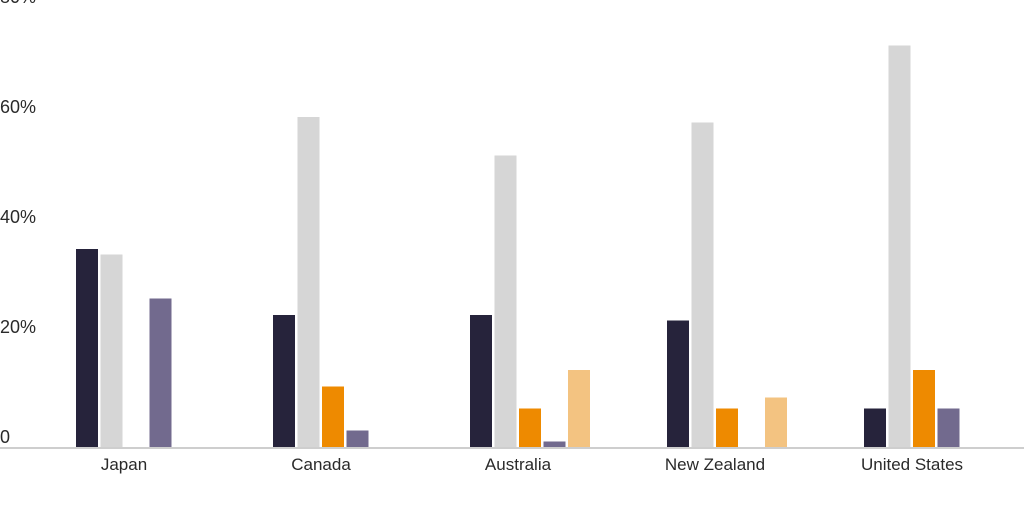 The image size is (1024, 512). I want to click on y-axis-ticks: 0 20% 40% 60% 80%, so click(18, 223).